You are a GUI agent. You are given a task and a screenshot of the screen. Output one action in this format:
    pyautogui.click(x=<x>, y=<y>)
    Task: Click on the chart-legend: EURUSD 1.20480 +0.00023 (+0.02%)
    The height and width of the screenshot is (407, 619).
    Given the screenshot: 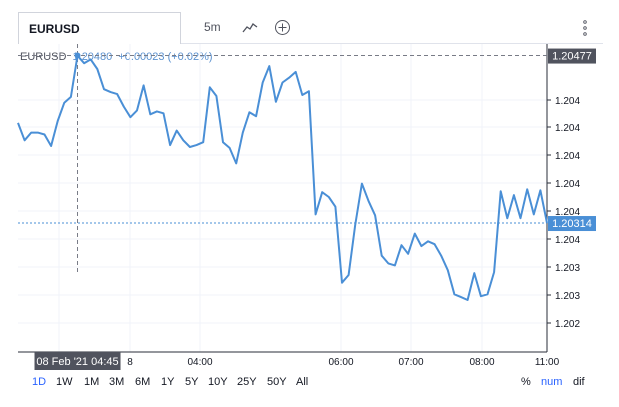 What is the action you would take?
    pyautogui.click(x=116, y=57)
    